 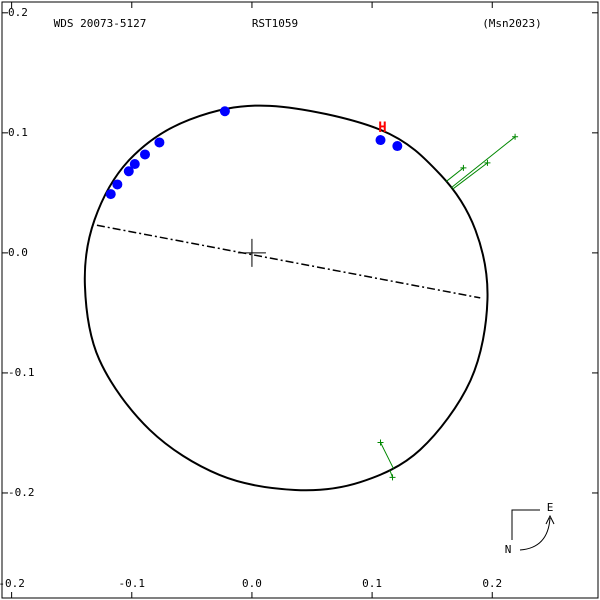 I want to click on reference: (Msn2023), so click(x=512, y=23).